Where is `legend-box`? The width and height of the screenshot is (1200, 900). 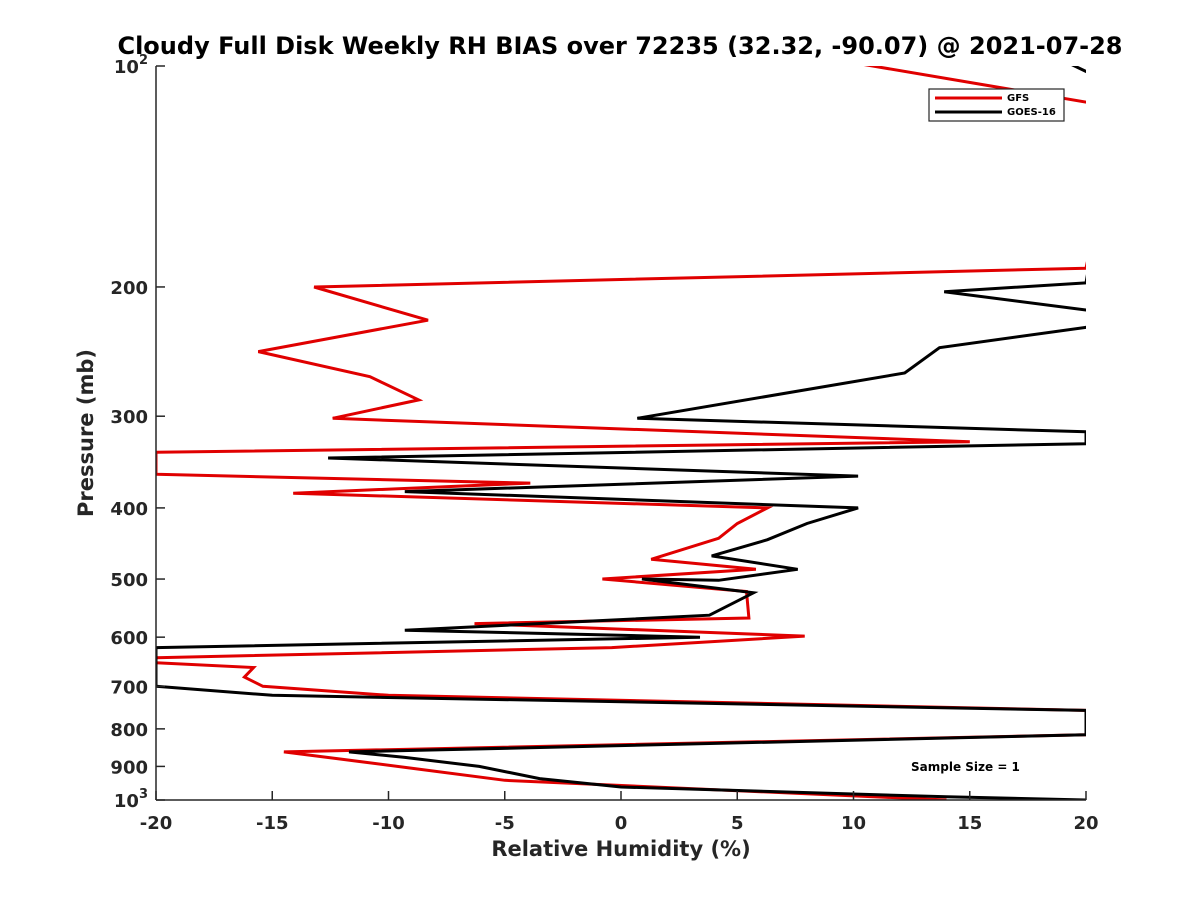
legend-box is located at coordinates (996, 105).